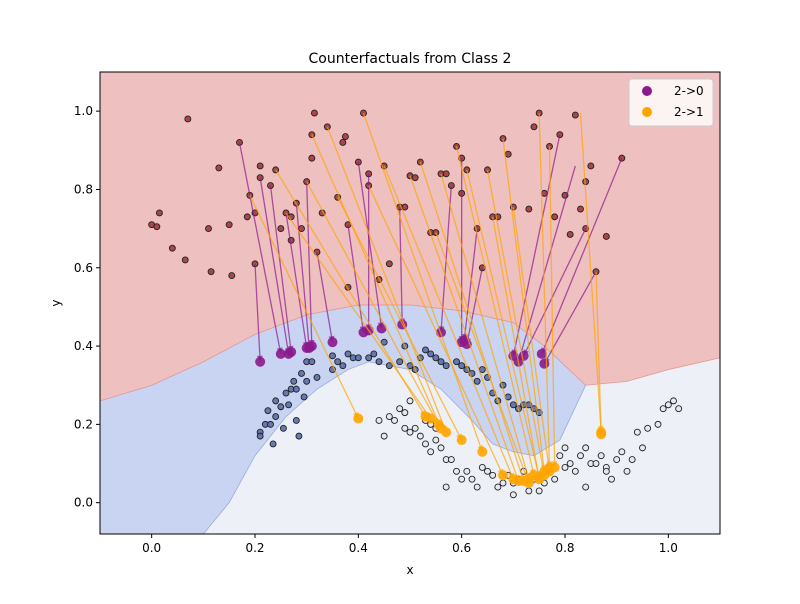 The height and width of the screenshot is (604, 800). I want to click on y-tick-label: 0.0, so click(83, 503).